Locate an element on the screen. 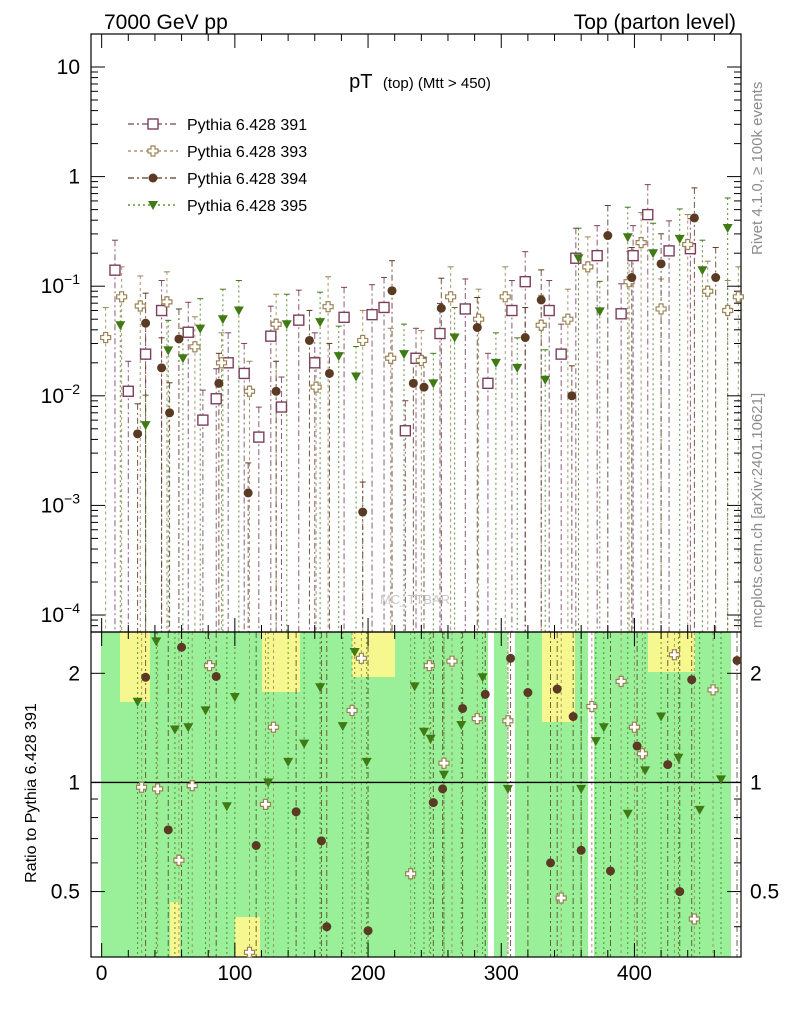 This screenshot has height=1024, width=786. header-left: 7000 GeV pp is located at coordinates (166, 22).